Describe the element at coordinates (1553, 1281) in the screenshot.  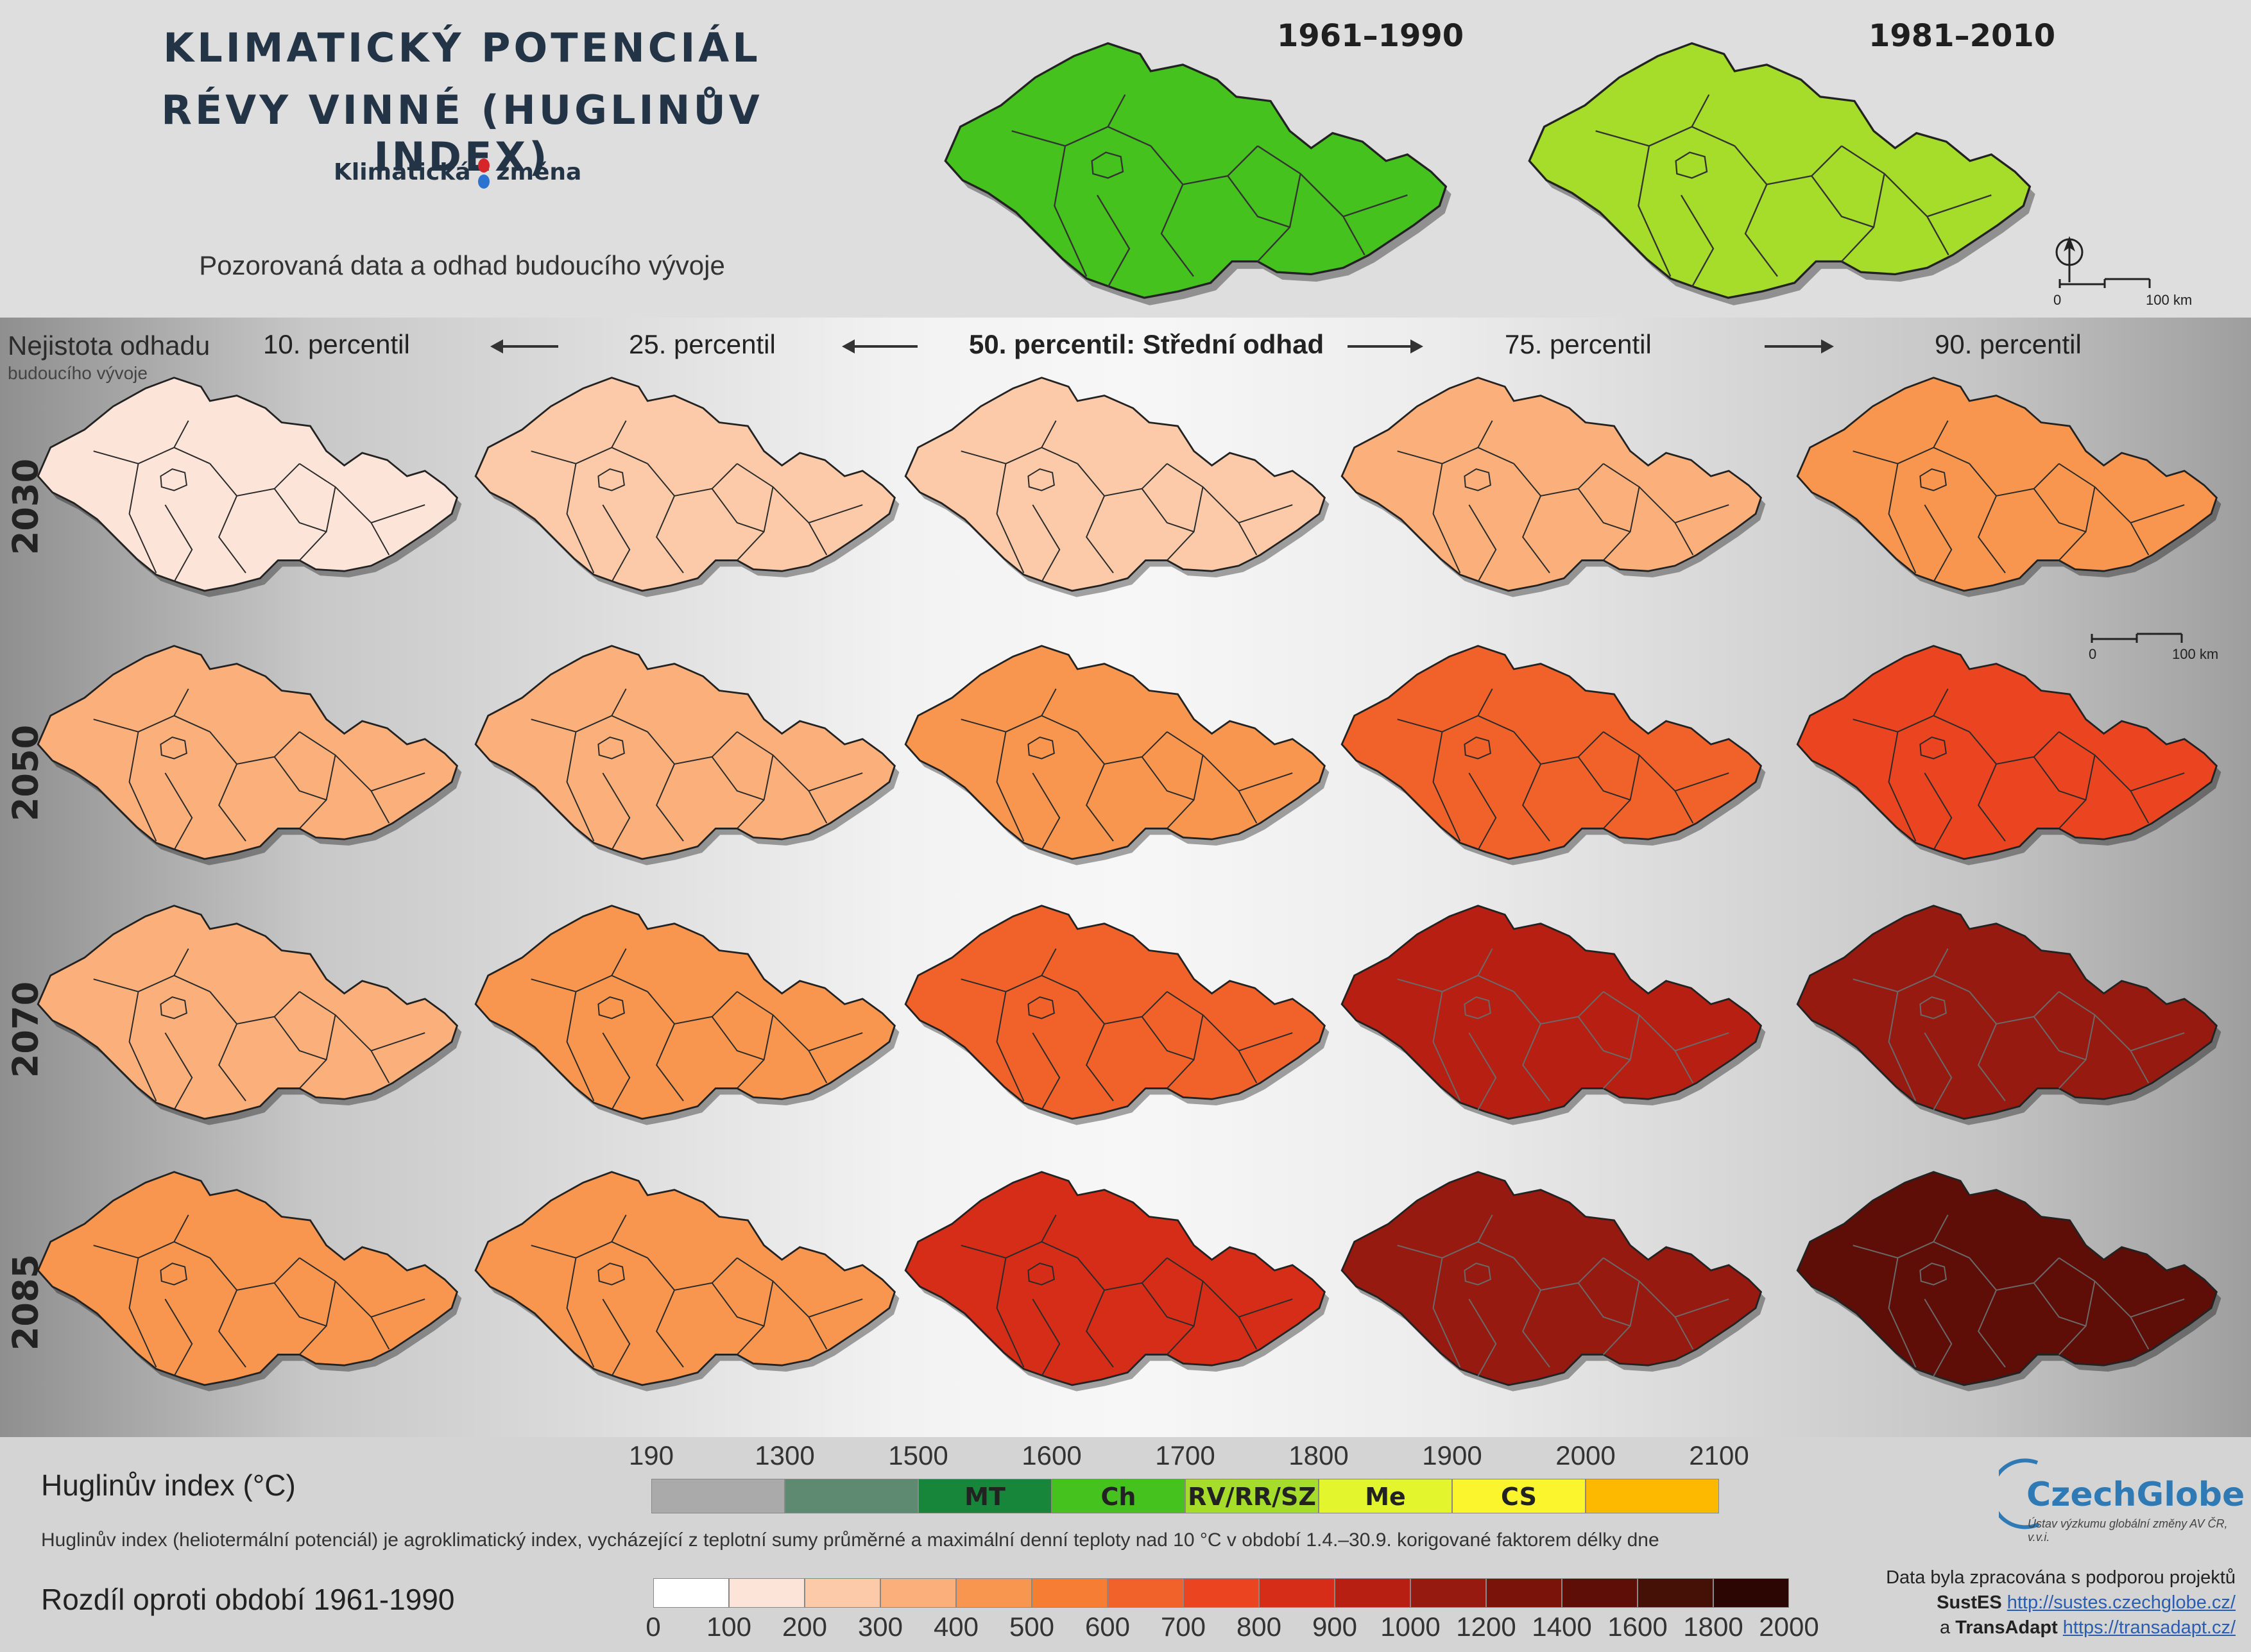
I see `projection-map-2085-col4` at that location.